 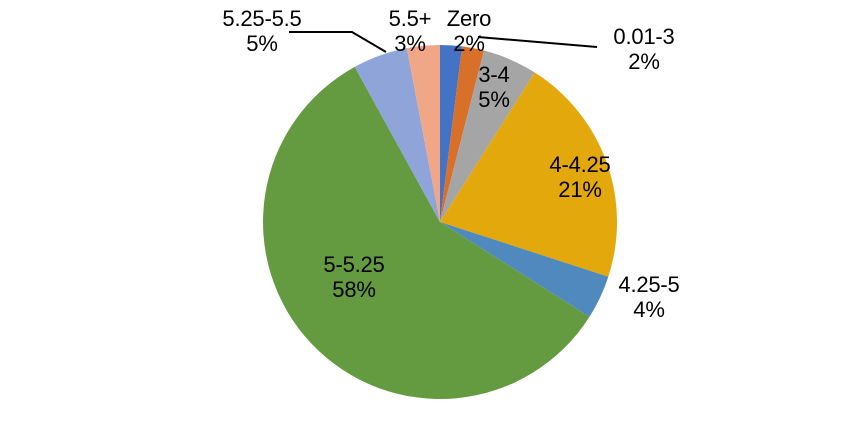 I want to click on slice-label-0-01-3: 0.01-3 2%, so click(x=644, y=49).